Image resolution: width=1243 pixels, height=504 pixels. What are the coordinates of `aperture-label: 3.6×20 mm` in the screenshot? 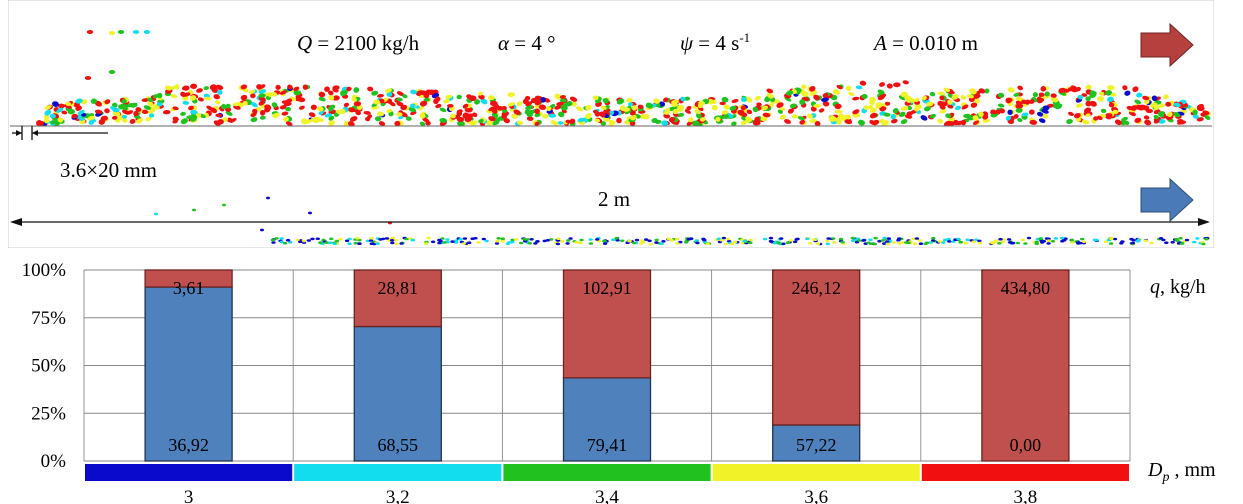 It's located at (108, 170).